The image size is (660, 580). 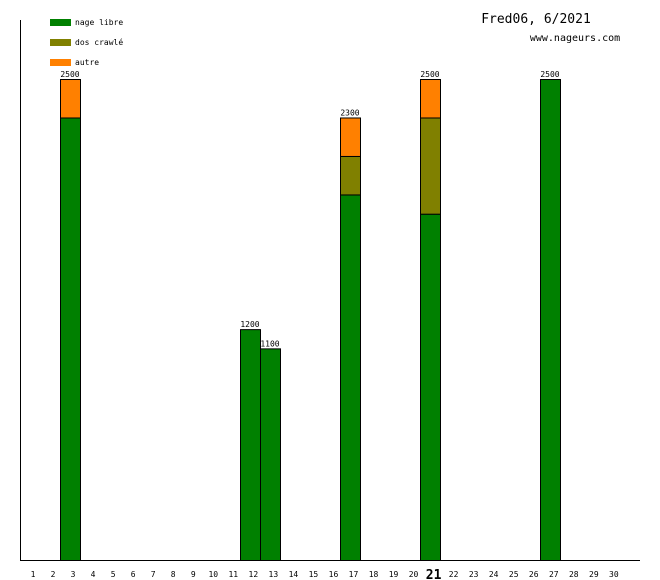 What do you see at coordinates (314, 574) in the screenshot?
I see `x-tick-15: 15` at bounding box center [314, 574].